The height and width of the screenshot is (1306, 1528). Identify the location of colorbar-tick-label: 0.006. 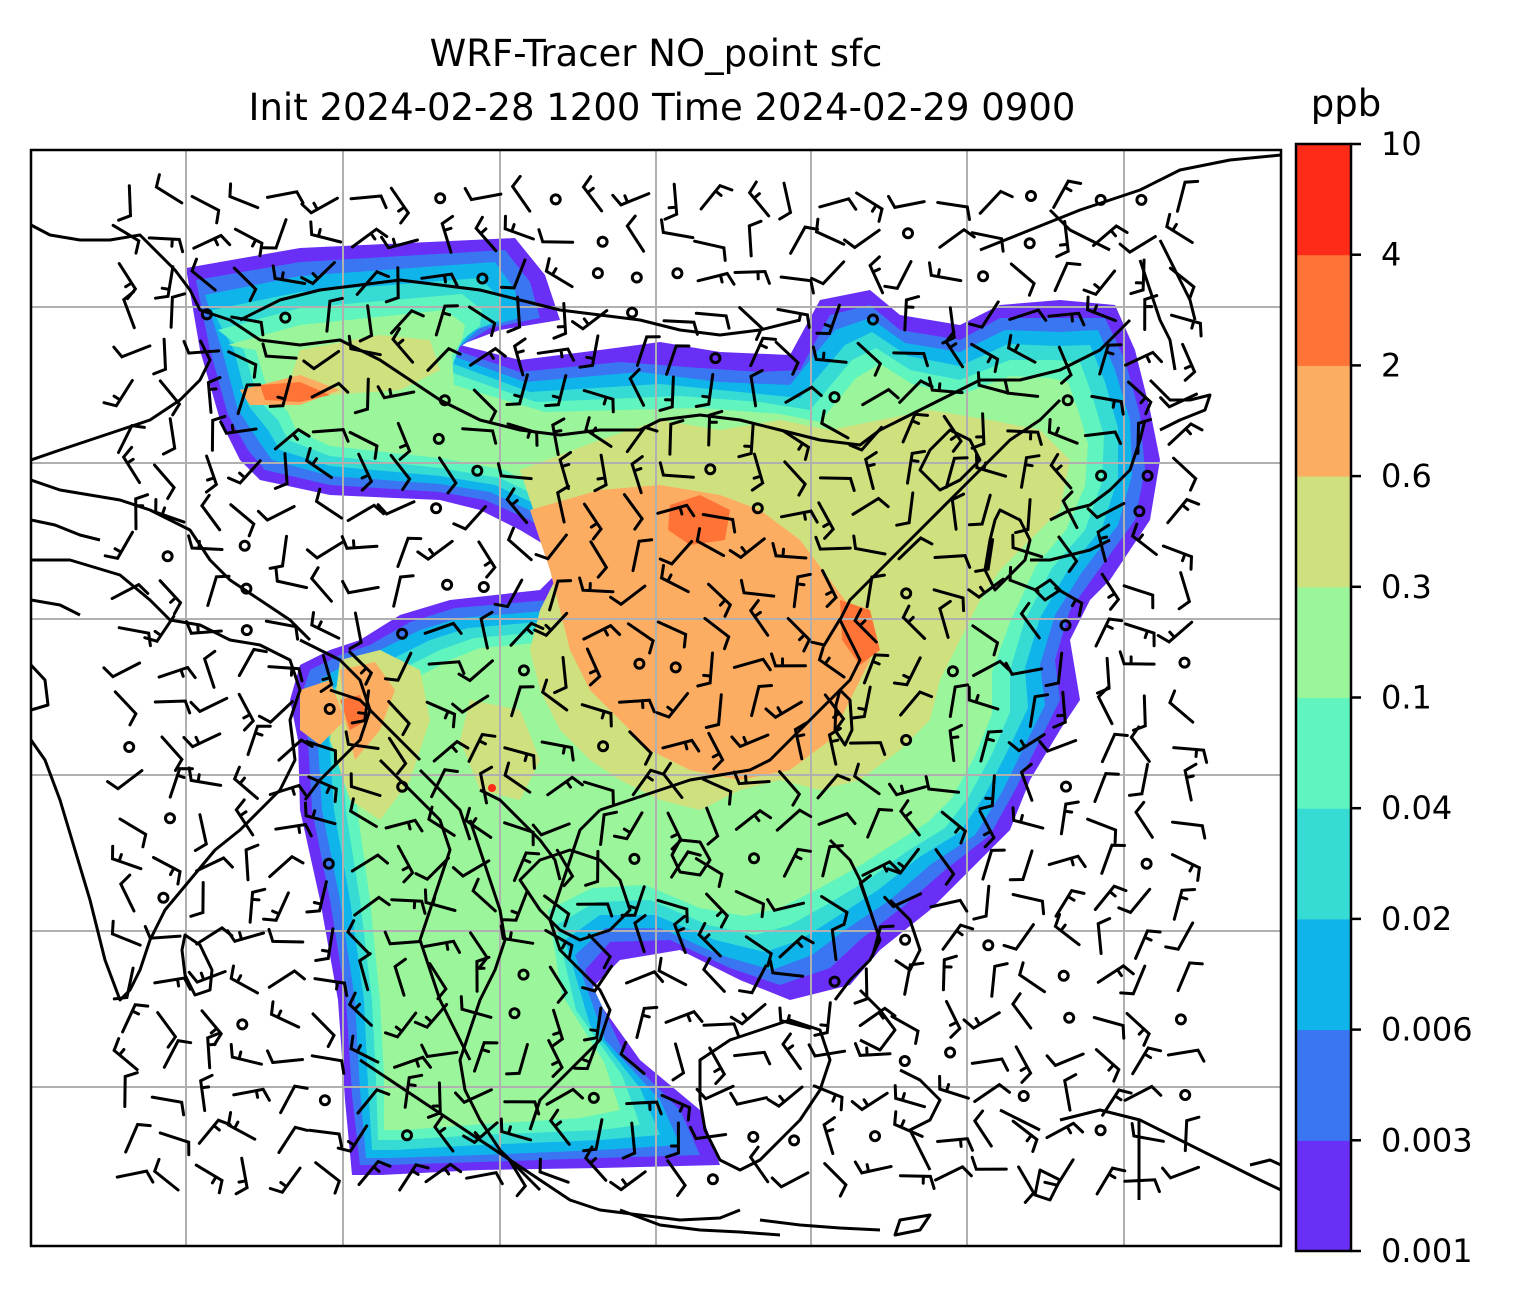
(1427, 1030).